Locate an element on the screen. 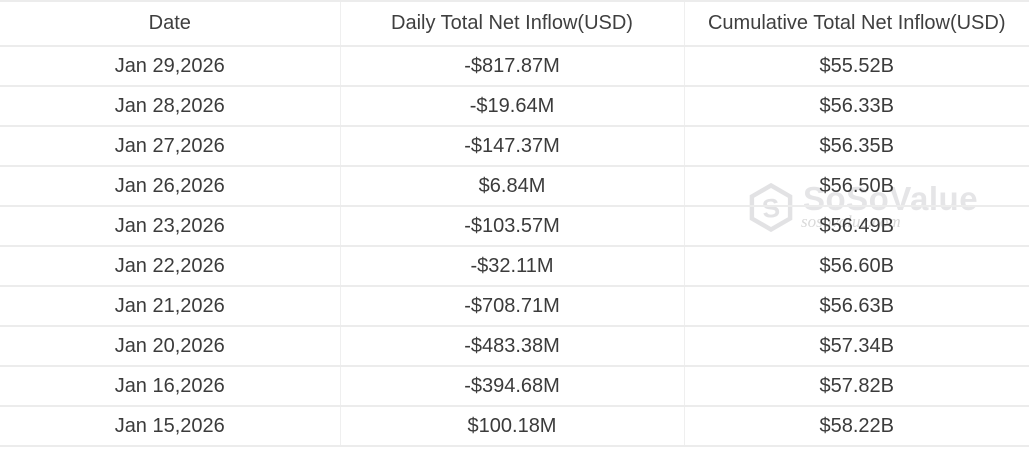  date-cell: Jan 15,2026 is located at coordinates (170, 426).